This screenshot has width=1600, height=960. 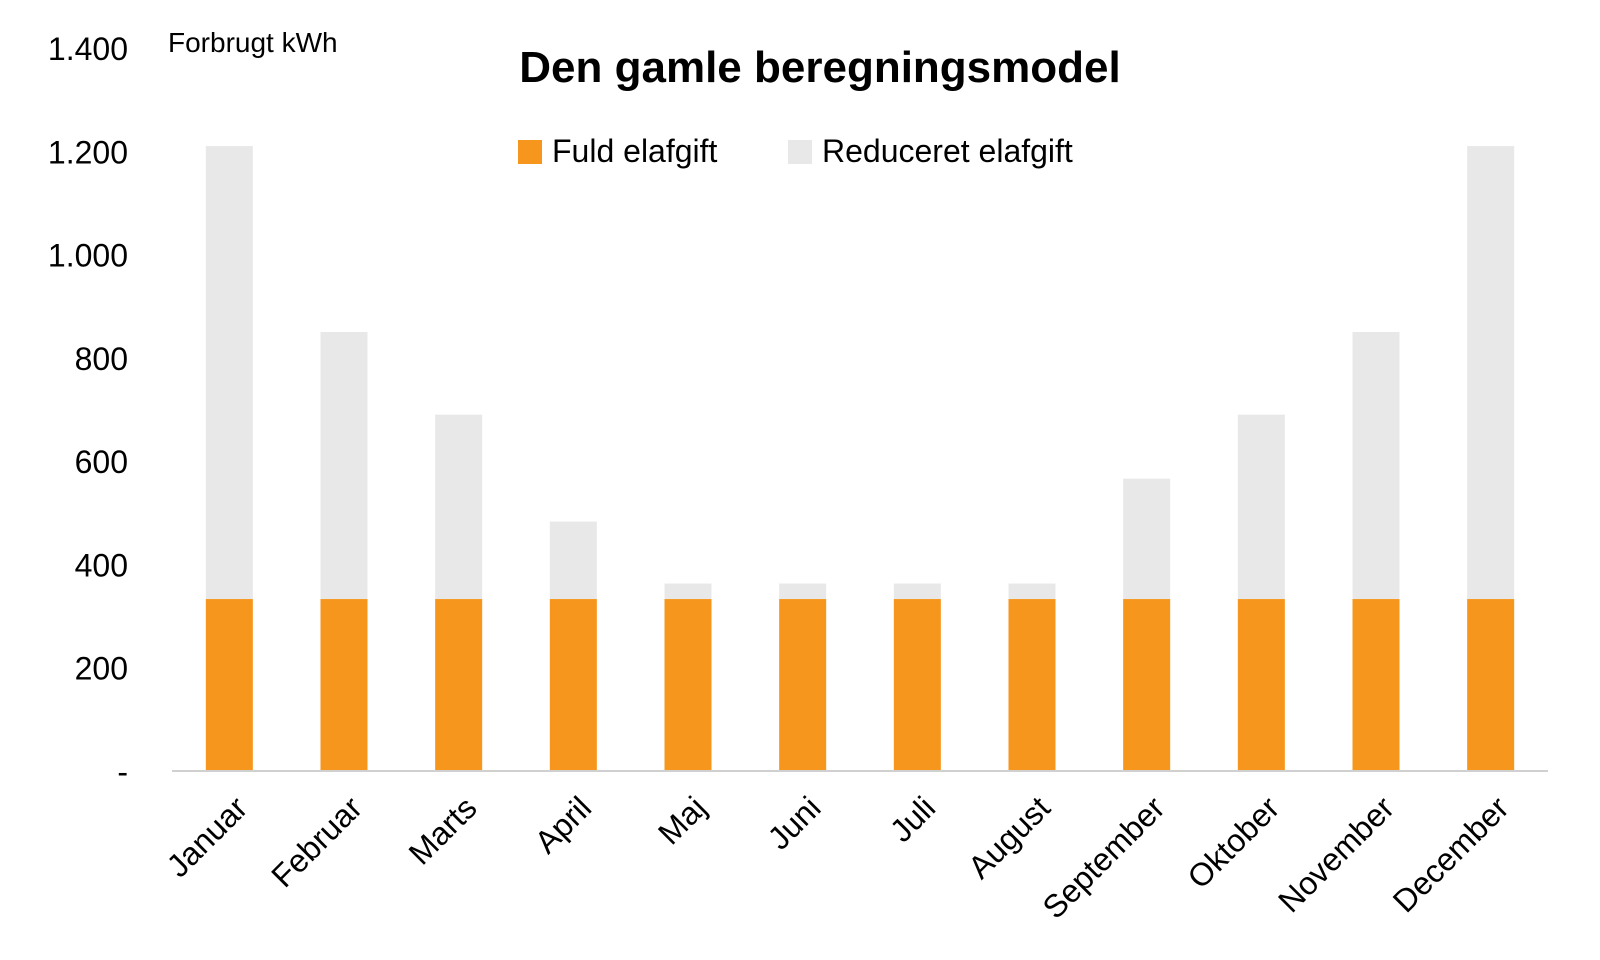 What do you see at coordinates (101, 565) in the screenshot?
I see `y-tick-label: 400` at bounding box center [101, 565].